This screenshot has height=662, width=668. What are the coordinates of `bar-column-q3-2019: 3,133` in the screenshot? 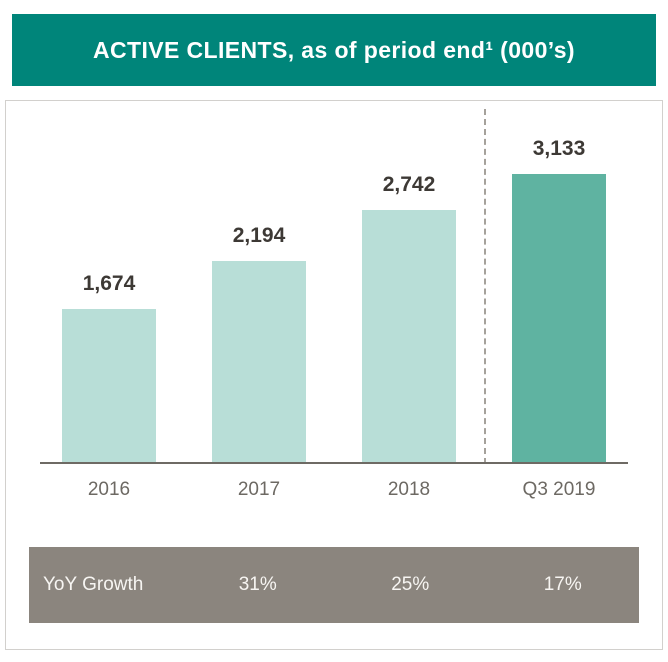 It's located at (559, 282).